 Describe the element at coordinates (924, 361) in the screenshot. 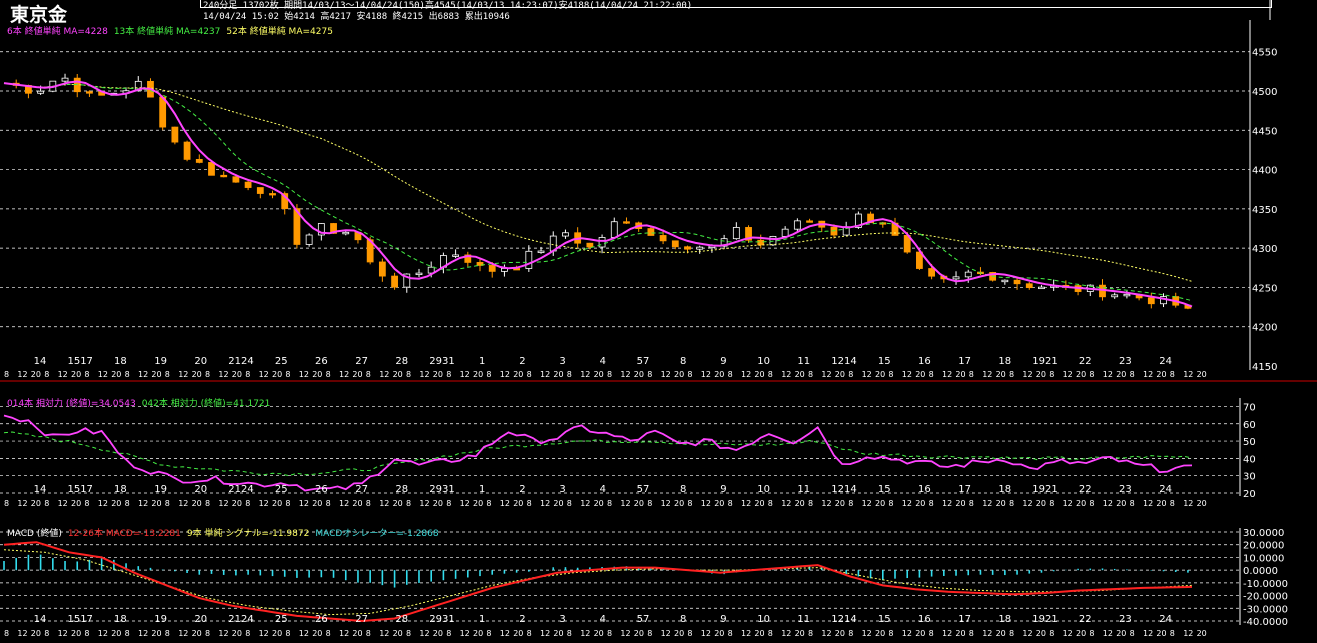

I see `price-day-label: 16` at that location.